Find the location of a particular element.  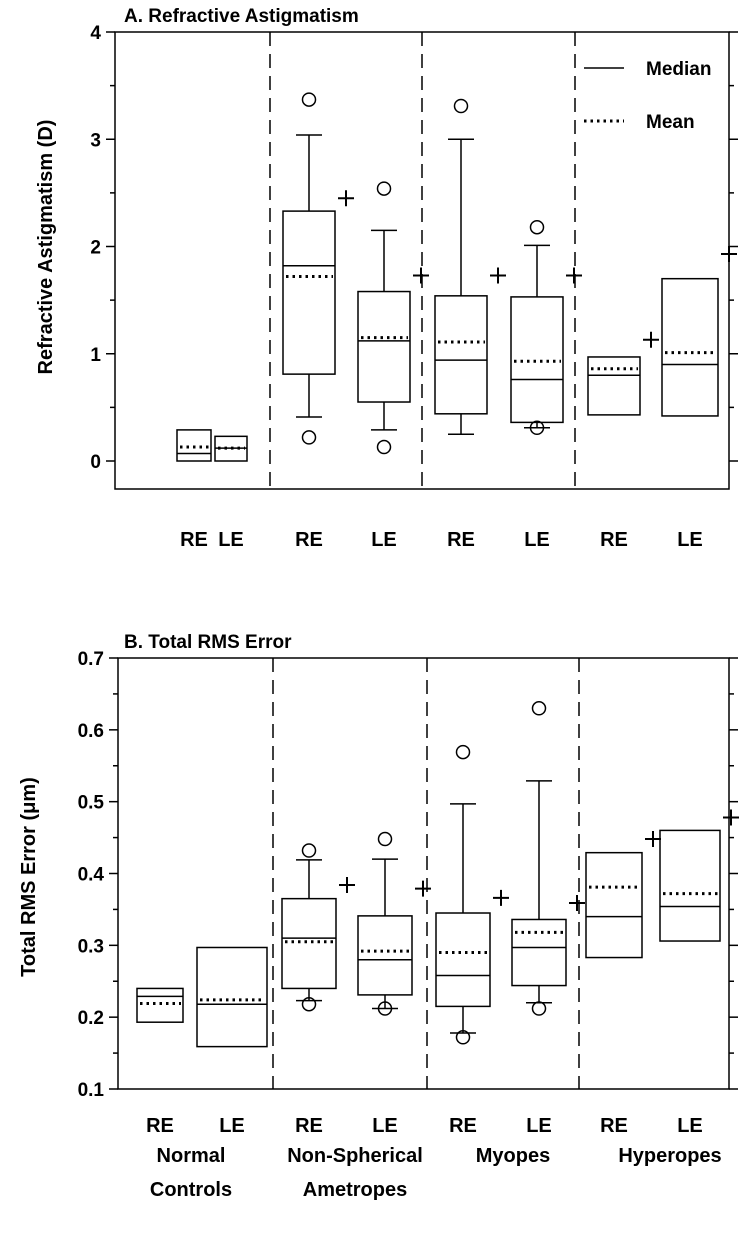

y-tick-label: 3 is located at coordinates (95, 140).